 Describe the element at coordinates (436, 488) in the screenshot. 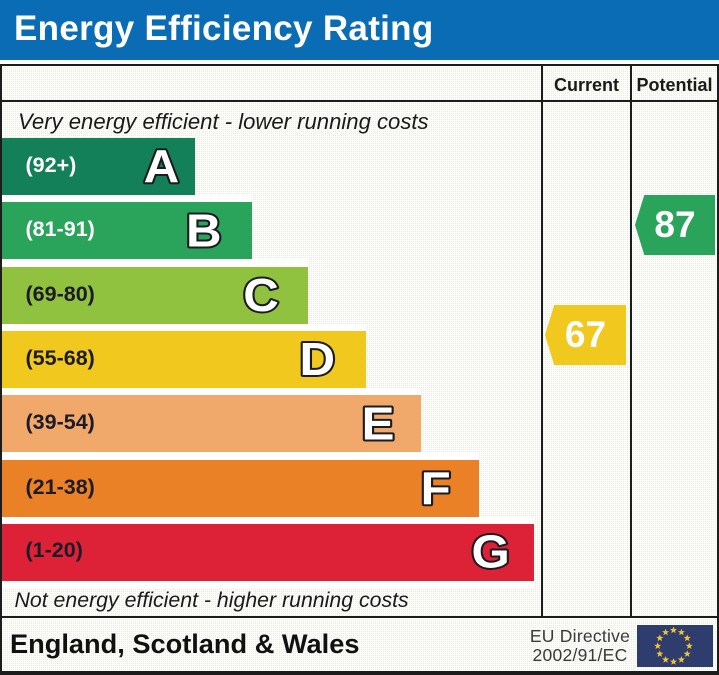

I see `svg-text: F` at that location.